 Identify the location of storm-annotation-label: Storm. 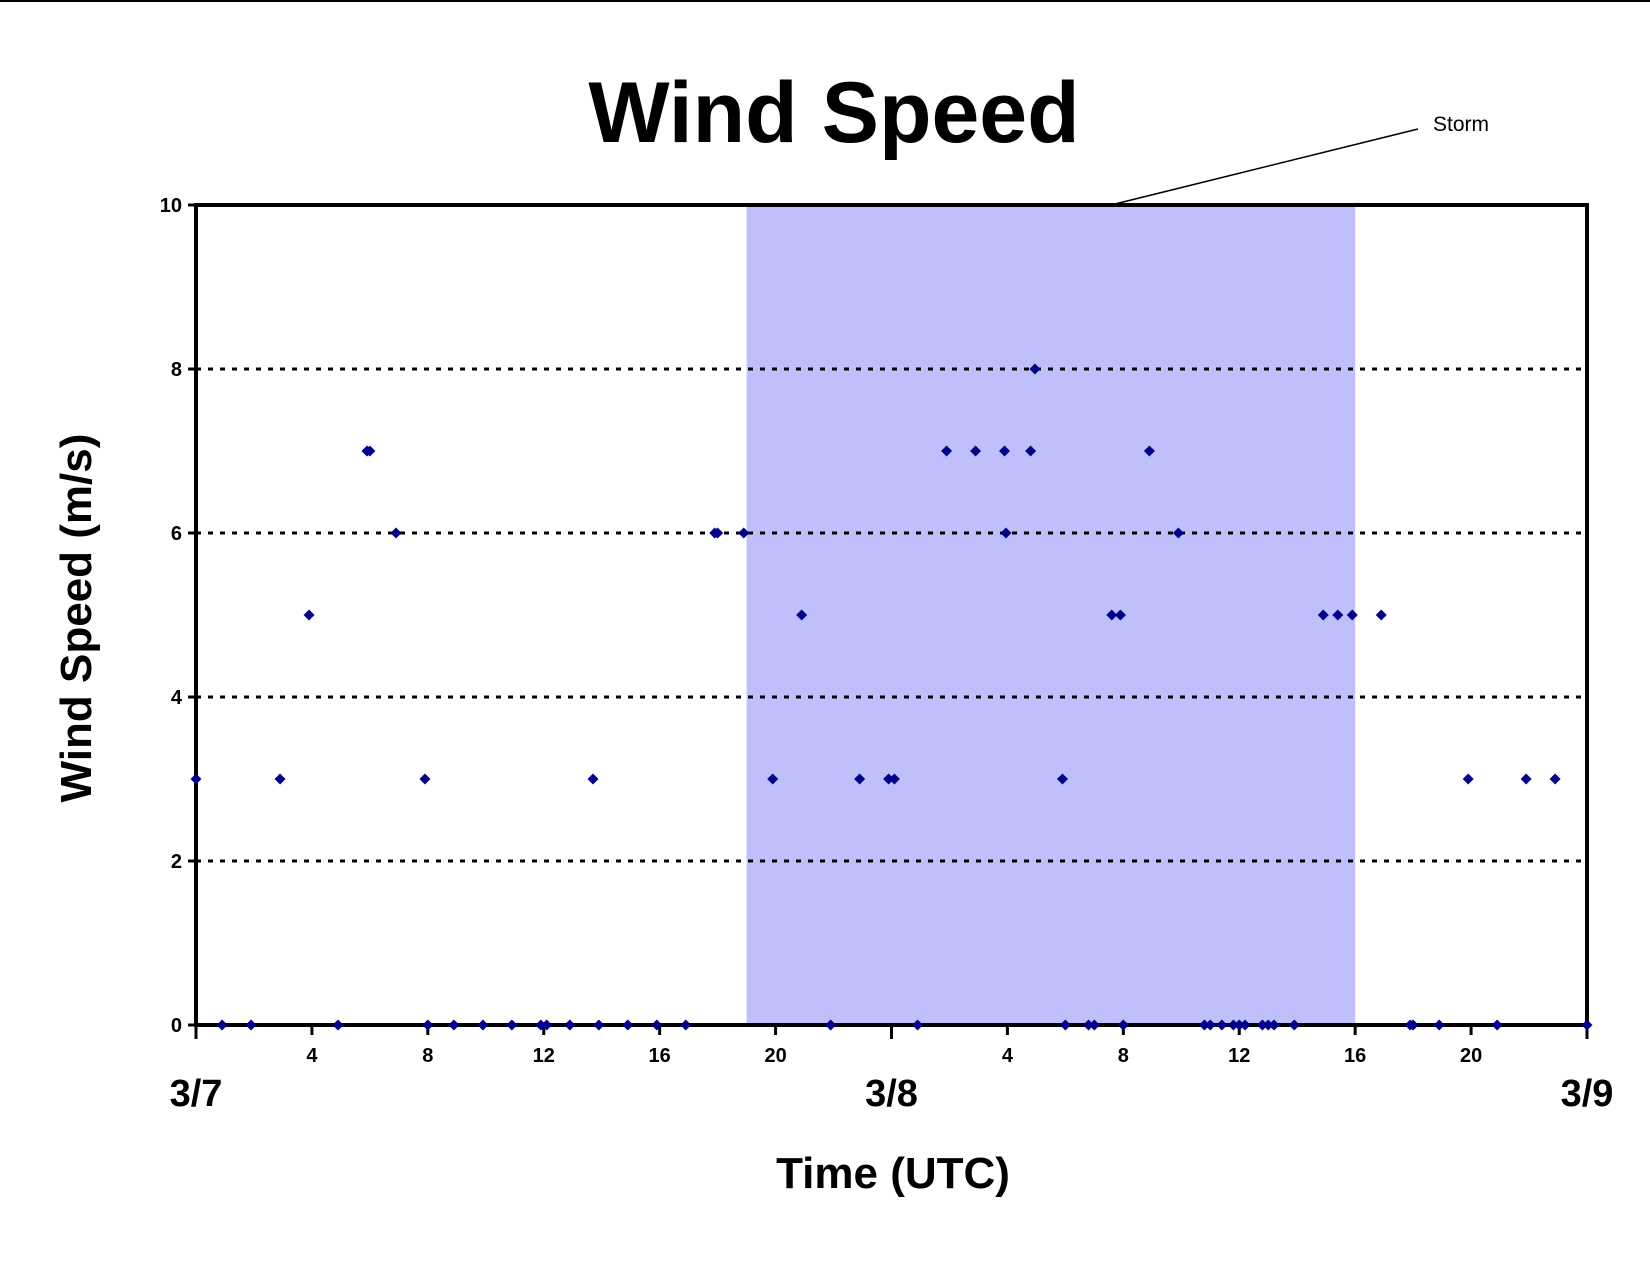
(1461, 124).